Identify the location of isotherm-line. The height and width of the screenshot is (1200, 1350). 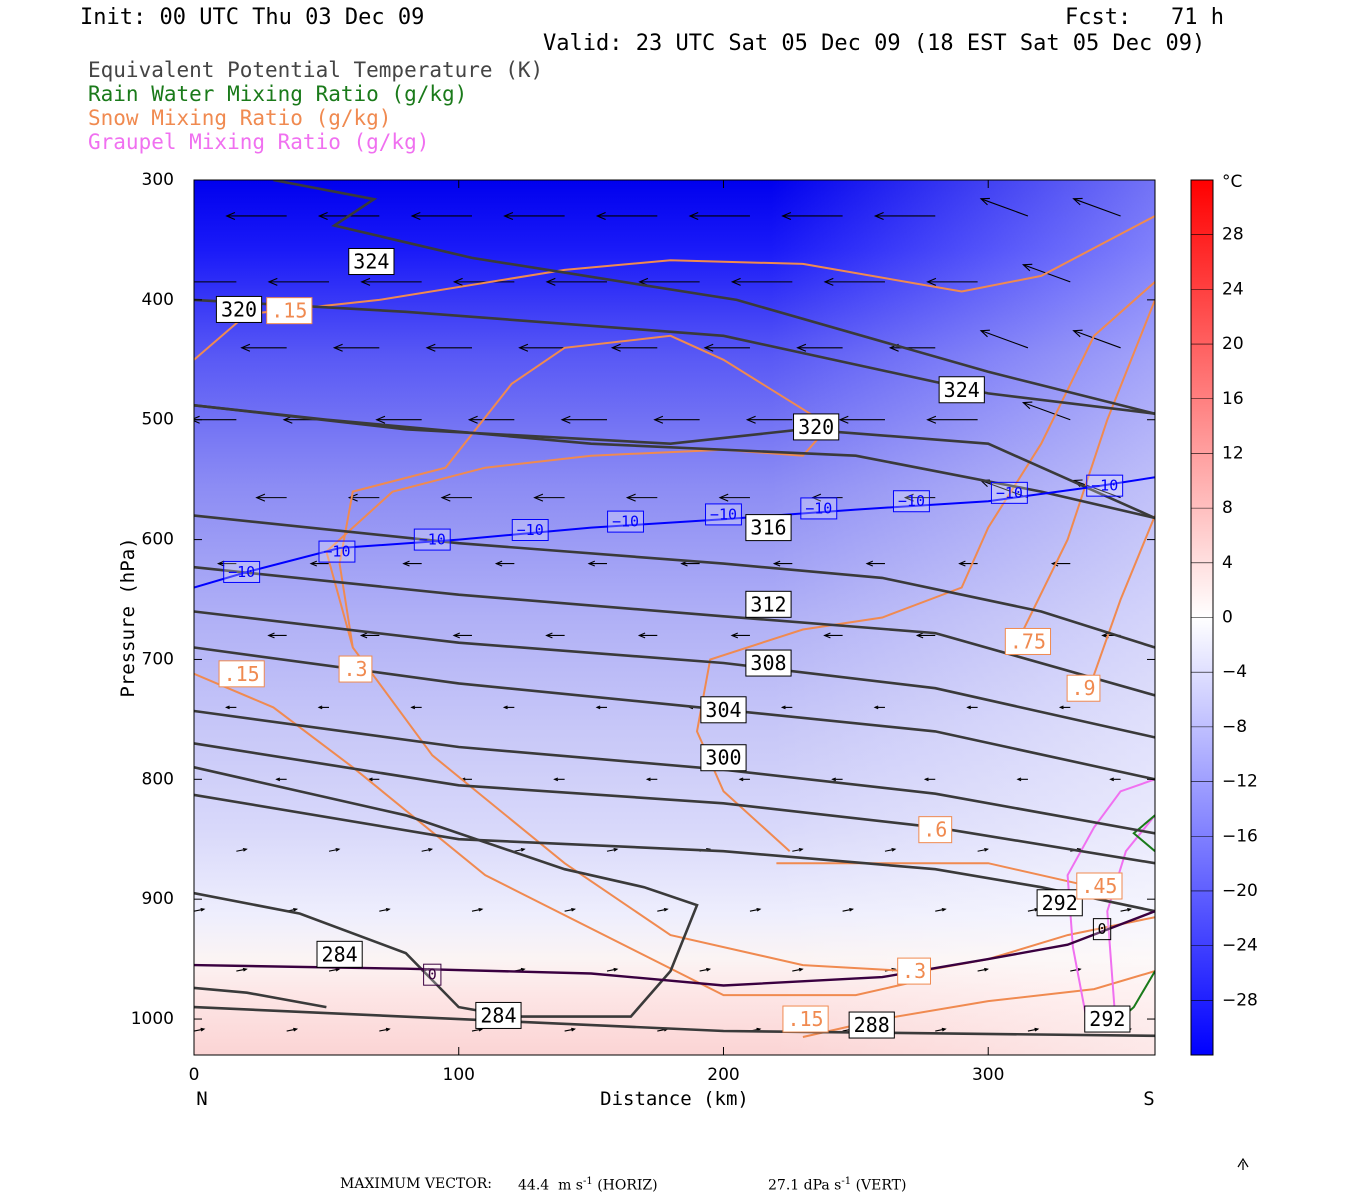
(674, 532).